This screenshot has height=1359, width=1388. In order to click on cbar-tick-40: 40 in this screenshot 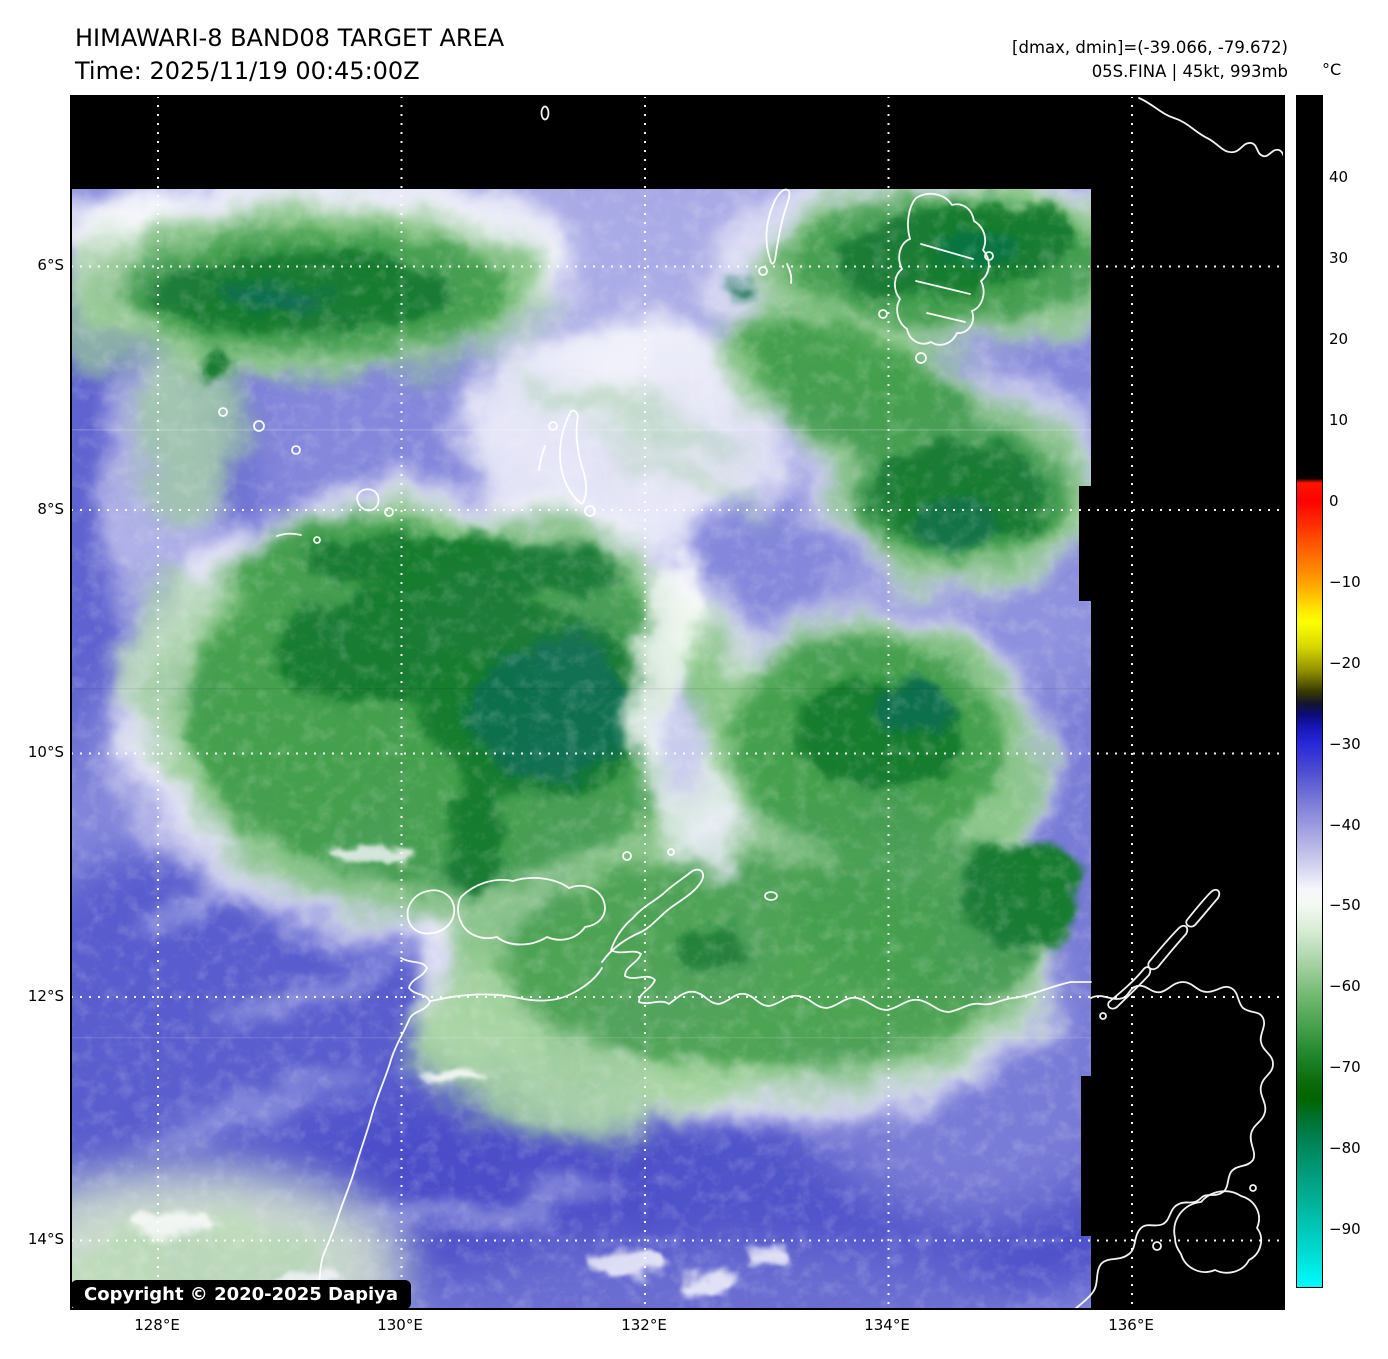, I will do `click(1339, 177)`.